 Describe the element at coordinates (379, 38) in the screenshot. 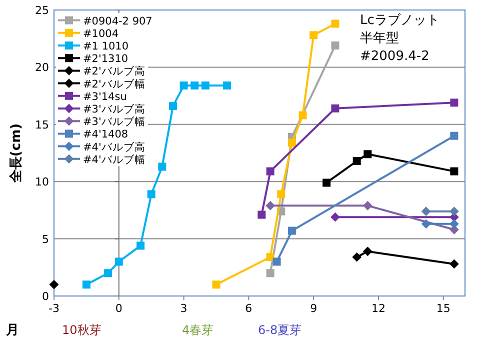

I see `annotation: 半年型` at that location.